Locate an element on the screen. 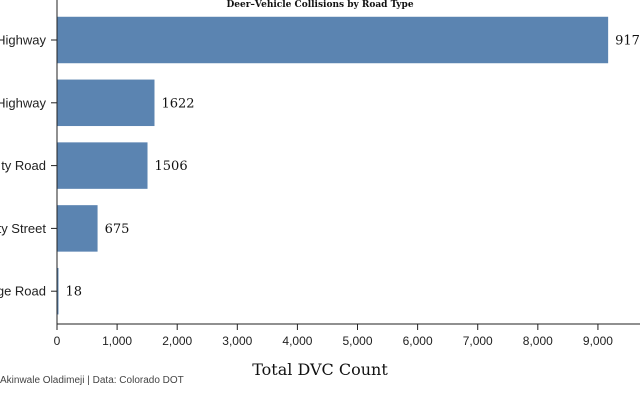 This screenshot has height=400, width=640. x-tick-label-4: 4,000 is located at coordinates (297, 341).